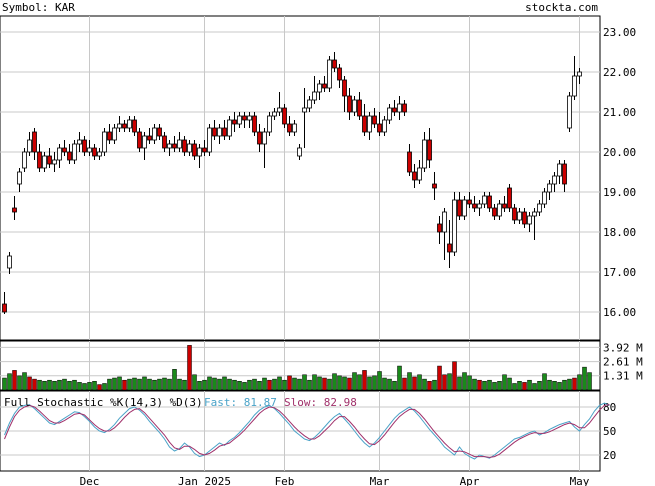 This screenshot has width=655, height=486. Describe the element at coordinates (619, 232) in the screenshot. I see `price-tick-label: 18.00` at that location.